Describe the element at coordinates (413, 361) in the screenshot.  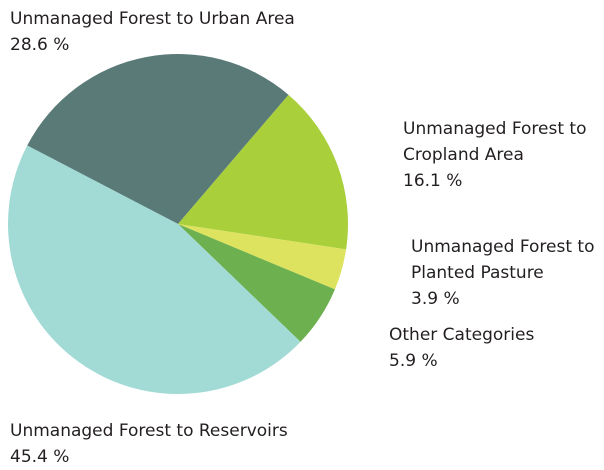
I see `value-label: 5.9 %` at that location.